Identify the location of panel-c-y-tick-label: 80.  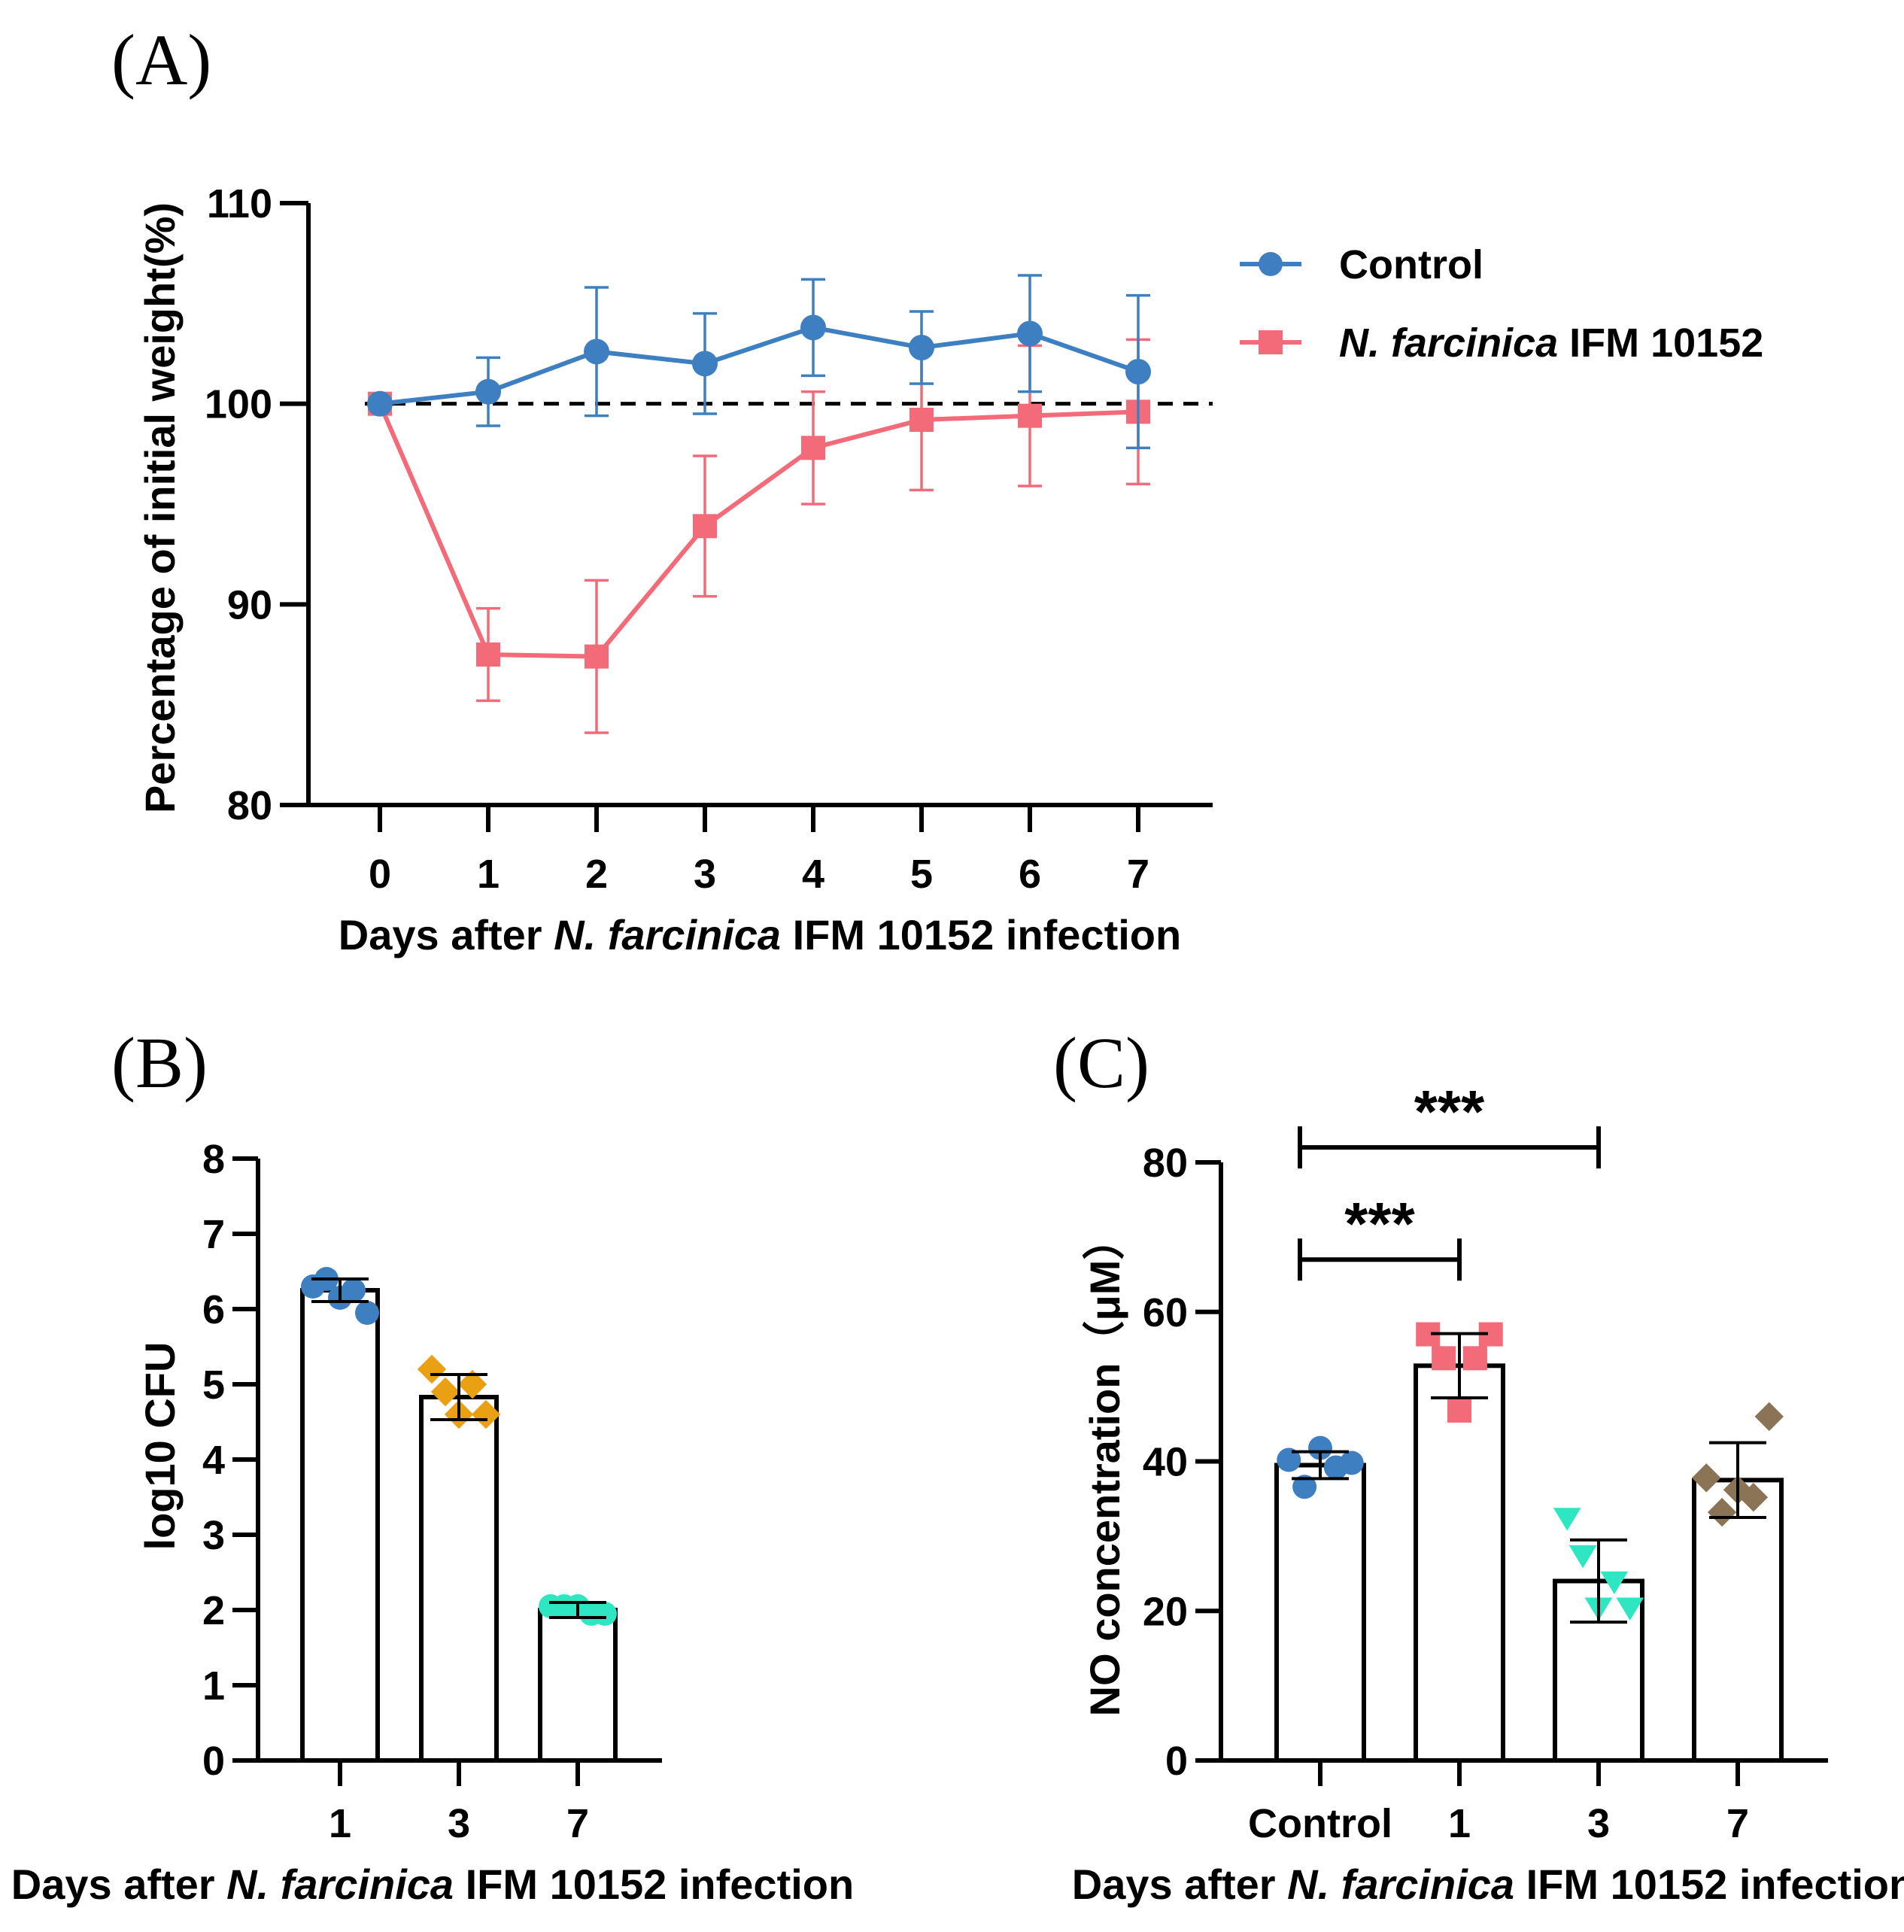
(1165, 1163).